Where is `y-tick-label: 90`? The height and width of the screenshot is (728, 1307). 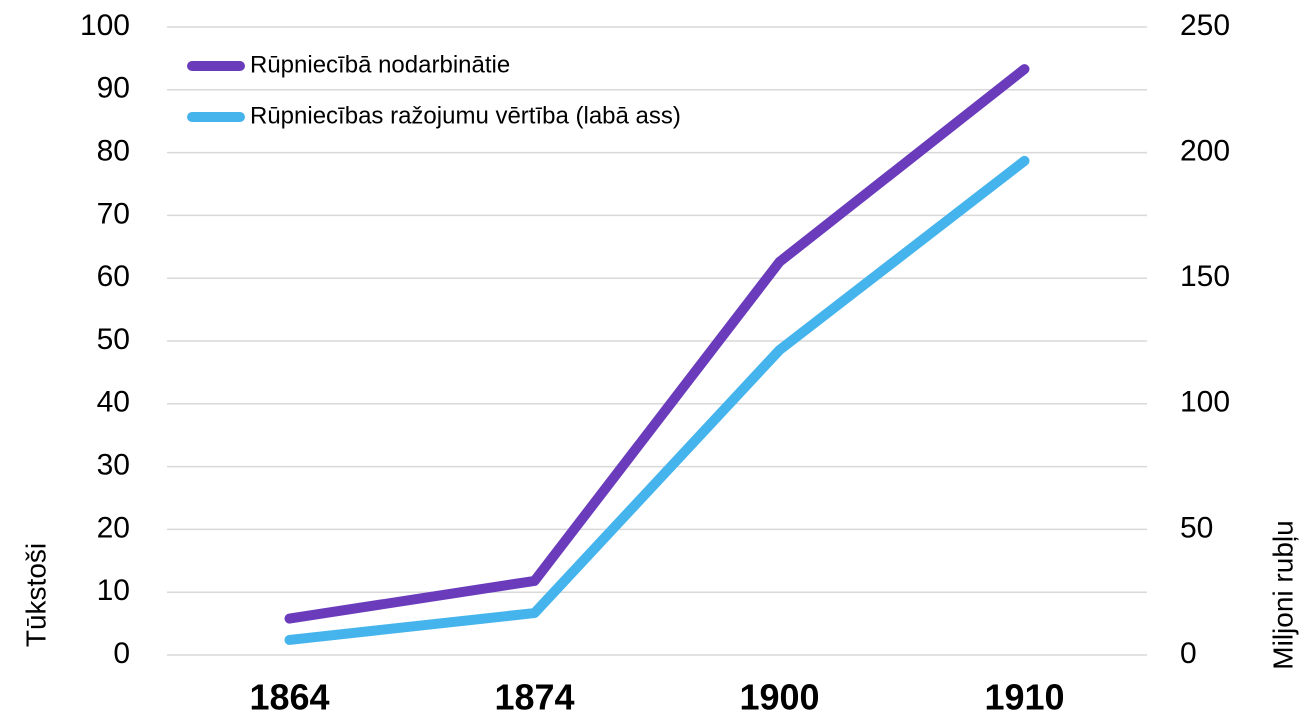
y-tick-label: 90 is located at coordinates (113, 88).